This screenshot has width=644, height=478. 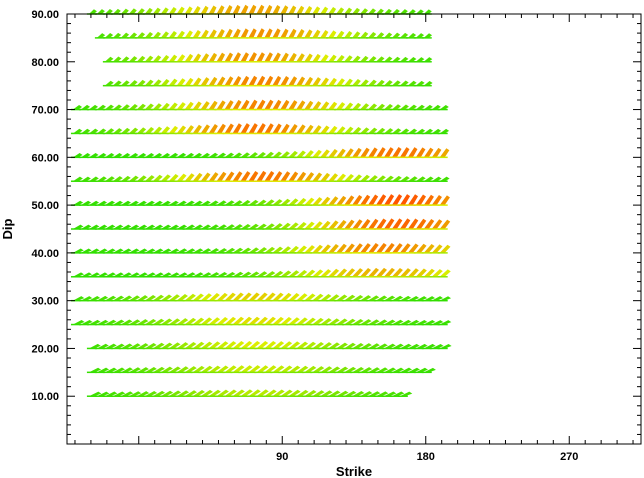 What do you see at coordinates (45, 111) in the screenshot?
I see `y-tick-label: 70.00` at bounding box center [45, 111].